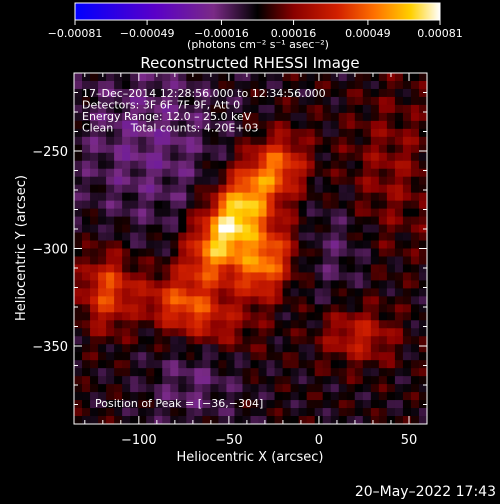 The height and width of the screenshot is (504, 500). What do you see at coordinates (179, 403) in the screenshot?
I see `peak-position-label: Position of Peak = [−36,−304]` at bounding box center [179, 403].